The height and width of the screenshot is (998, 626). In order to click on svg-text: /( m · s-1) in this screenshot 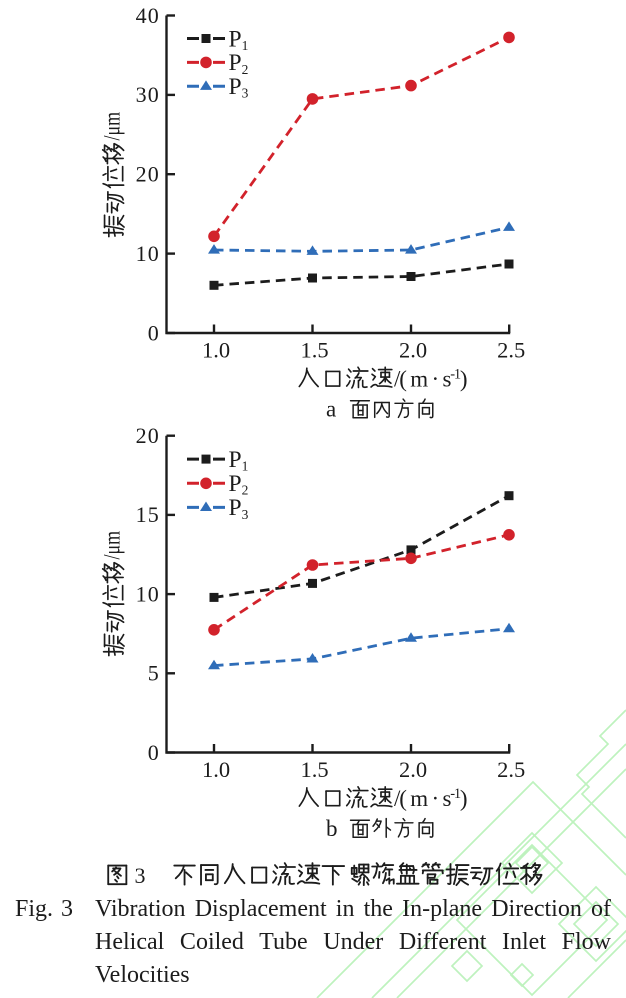, I will do `click(430, 798)`.